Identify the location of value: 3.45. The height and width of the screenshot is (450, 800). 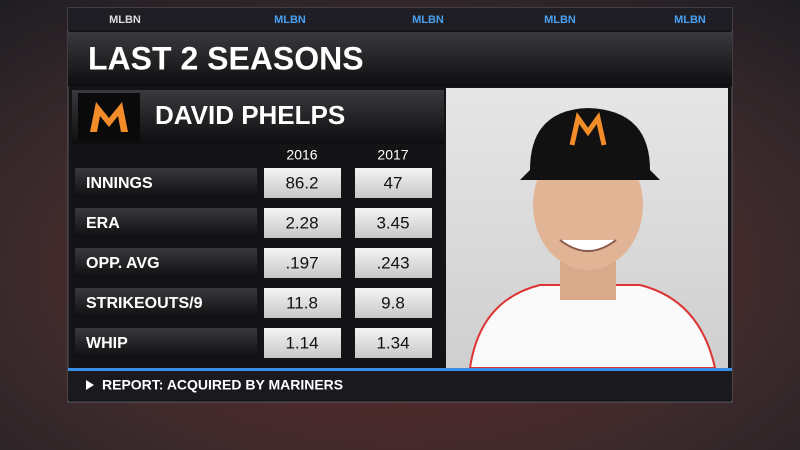
(392, 222).